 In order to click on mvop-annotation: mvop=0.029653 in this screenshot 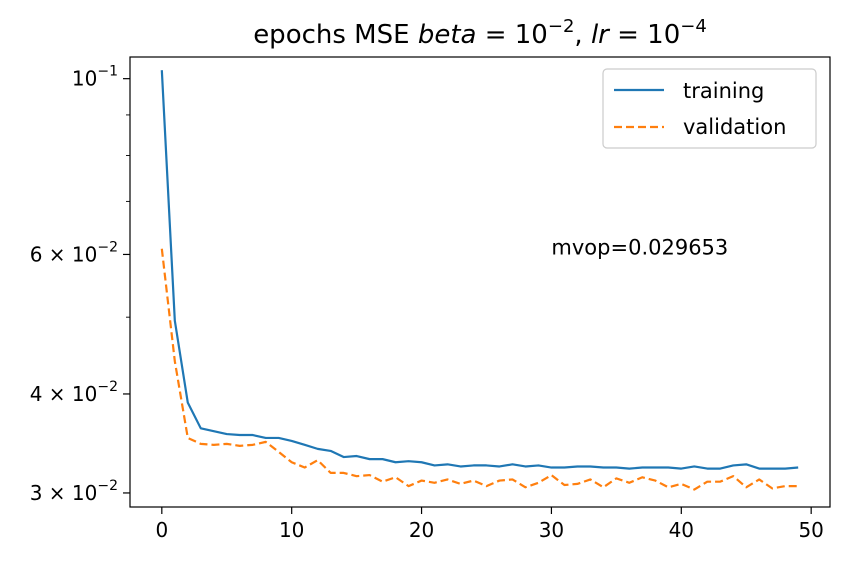, I will do `click(639, 247)`.